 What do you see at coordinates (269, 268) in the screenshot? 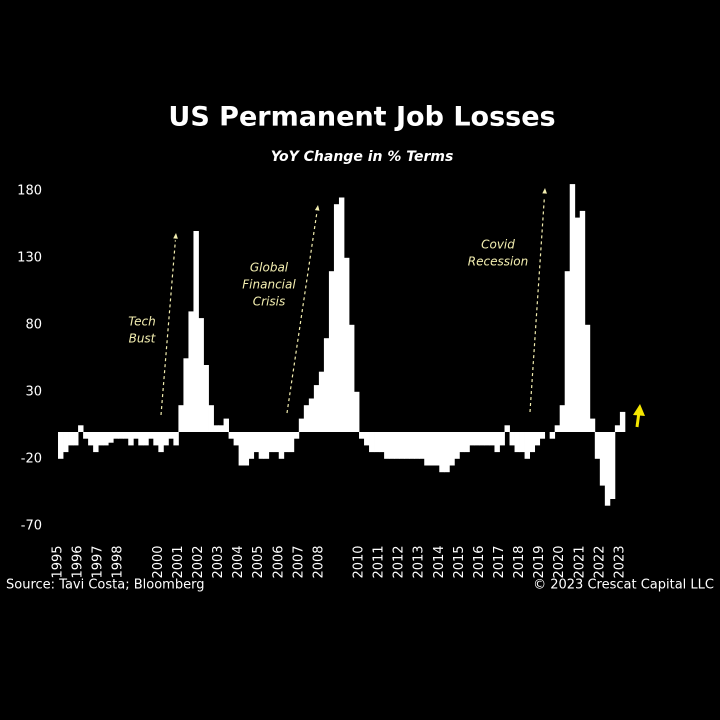
I see `annotation-text: Global` at bounding box center [269, 268].